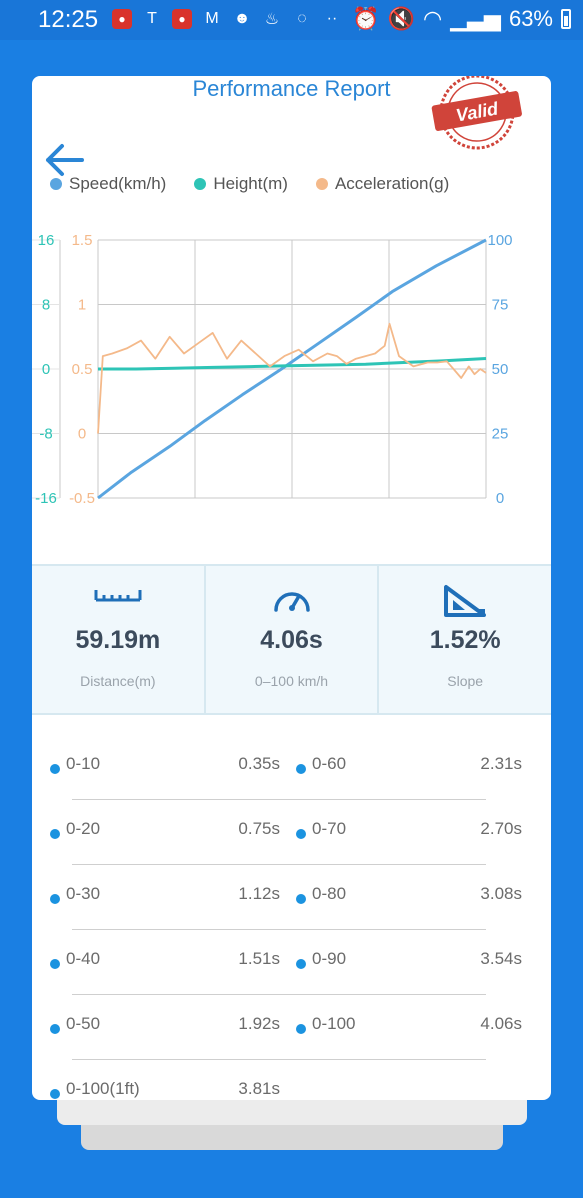 The height and width of the screenshot is (1198, 583). What do you see at coordinates (83, 893) in the screenshot?
I see `split-label: 0-30` at bounding box center [83, 893].